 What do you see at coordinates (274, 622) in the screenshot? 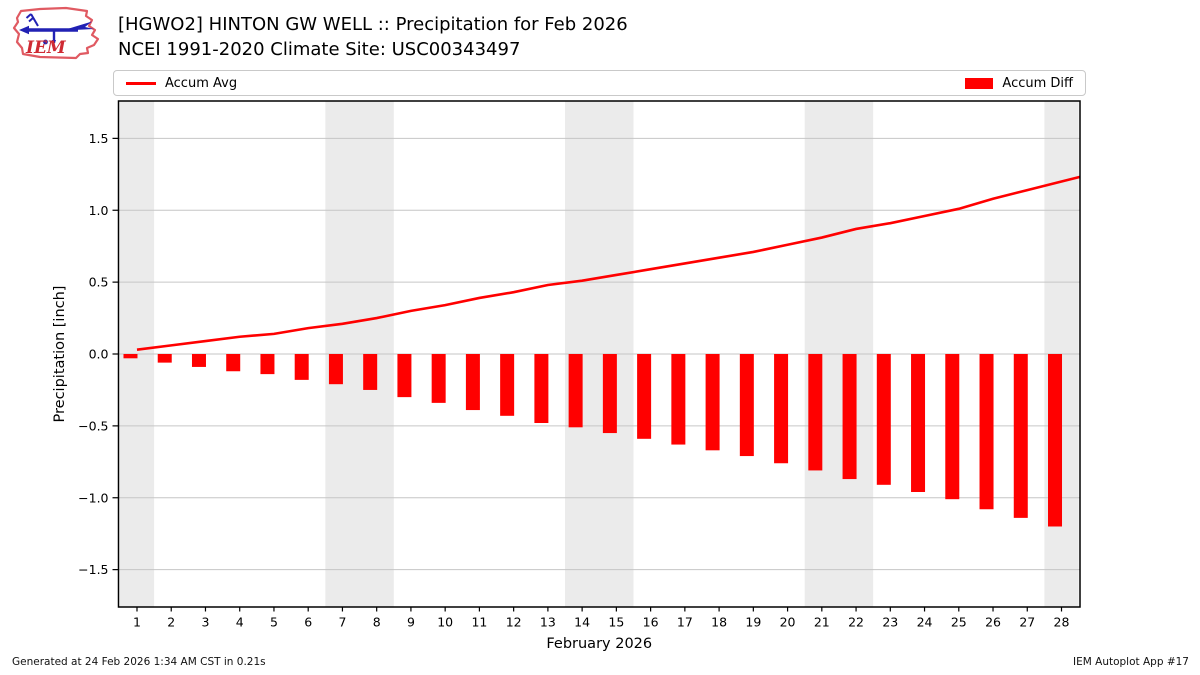
I see `x-tick-label: 5` at bounding box center [274, 622].